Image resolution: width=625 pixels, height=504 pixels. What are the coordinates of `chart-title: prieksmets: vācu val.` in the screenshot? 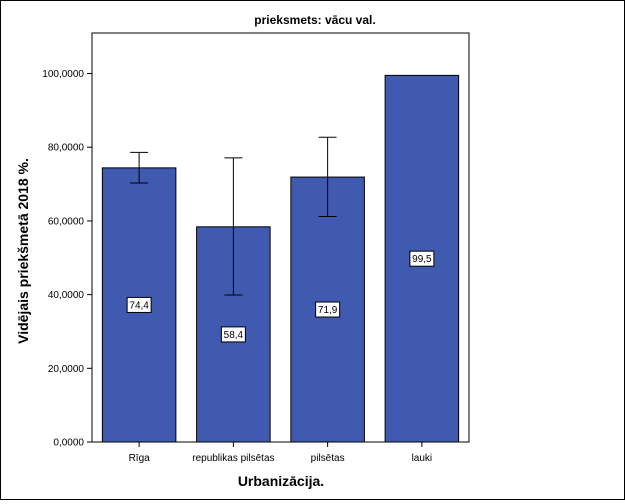 It's located at (314, 20).